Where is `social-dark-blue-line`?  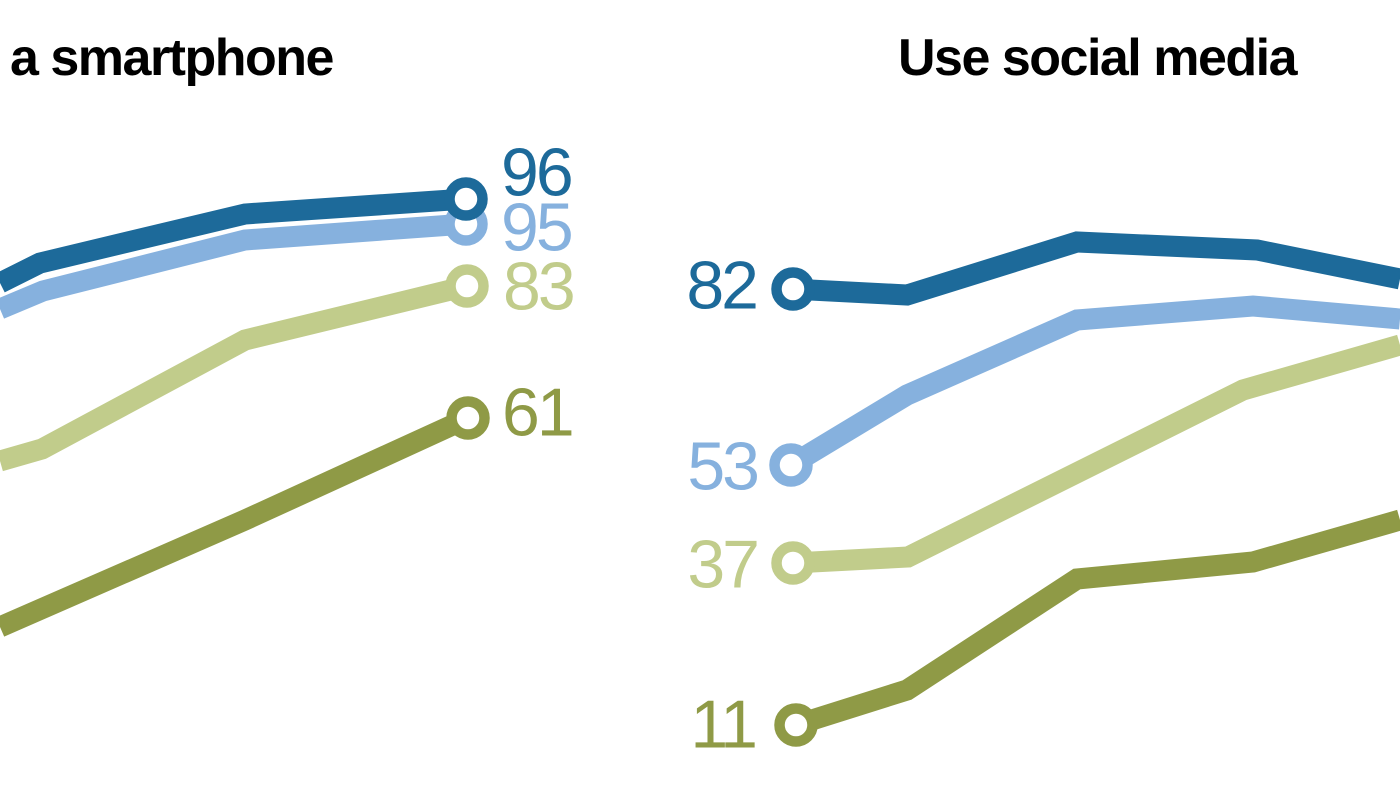 social-dark-blue-line is located at coordinates (1095, 268).